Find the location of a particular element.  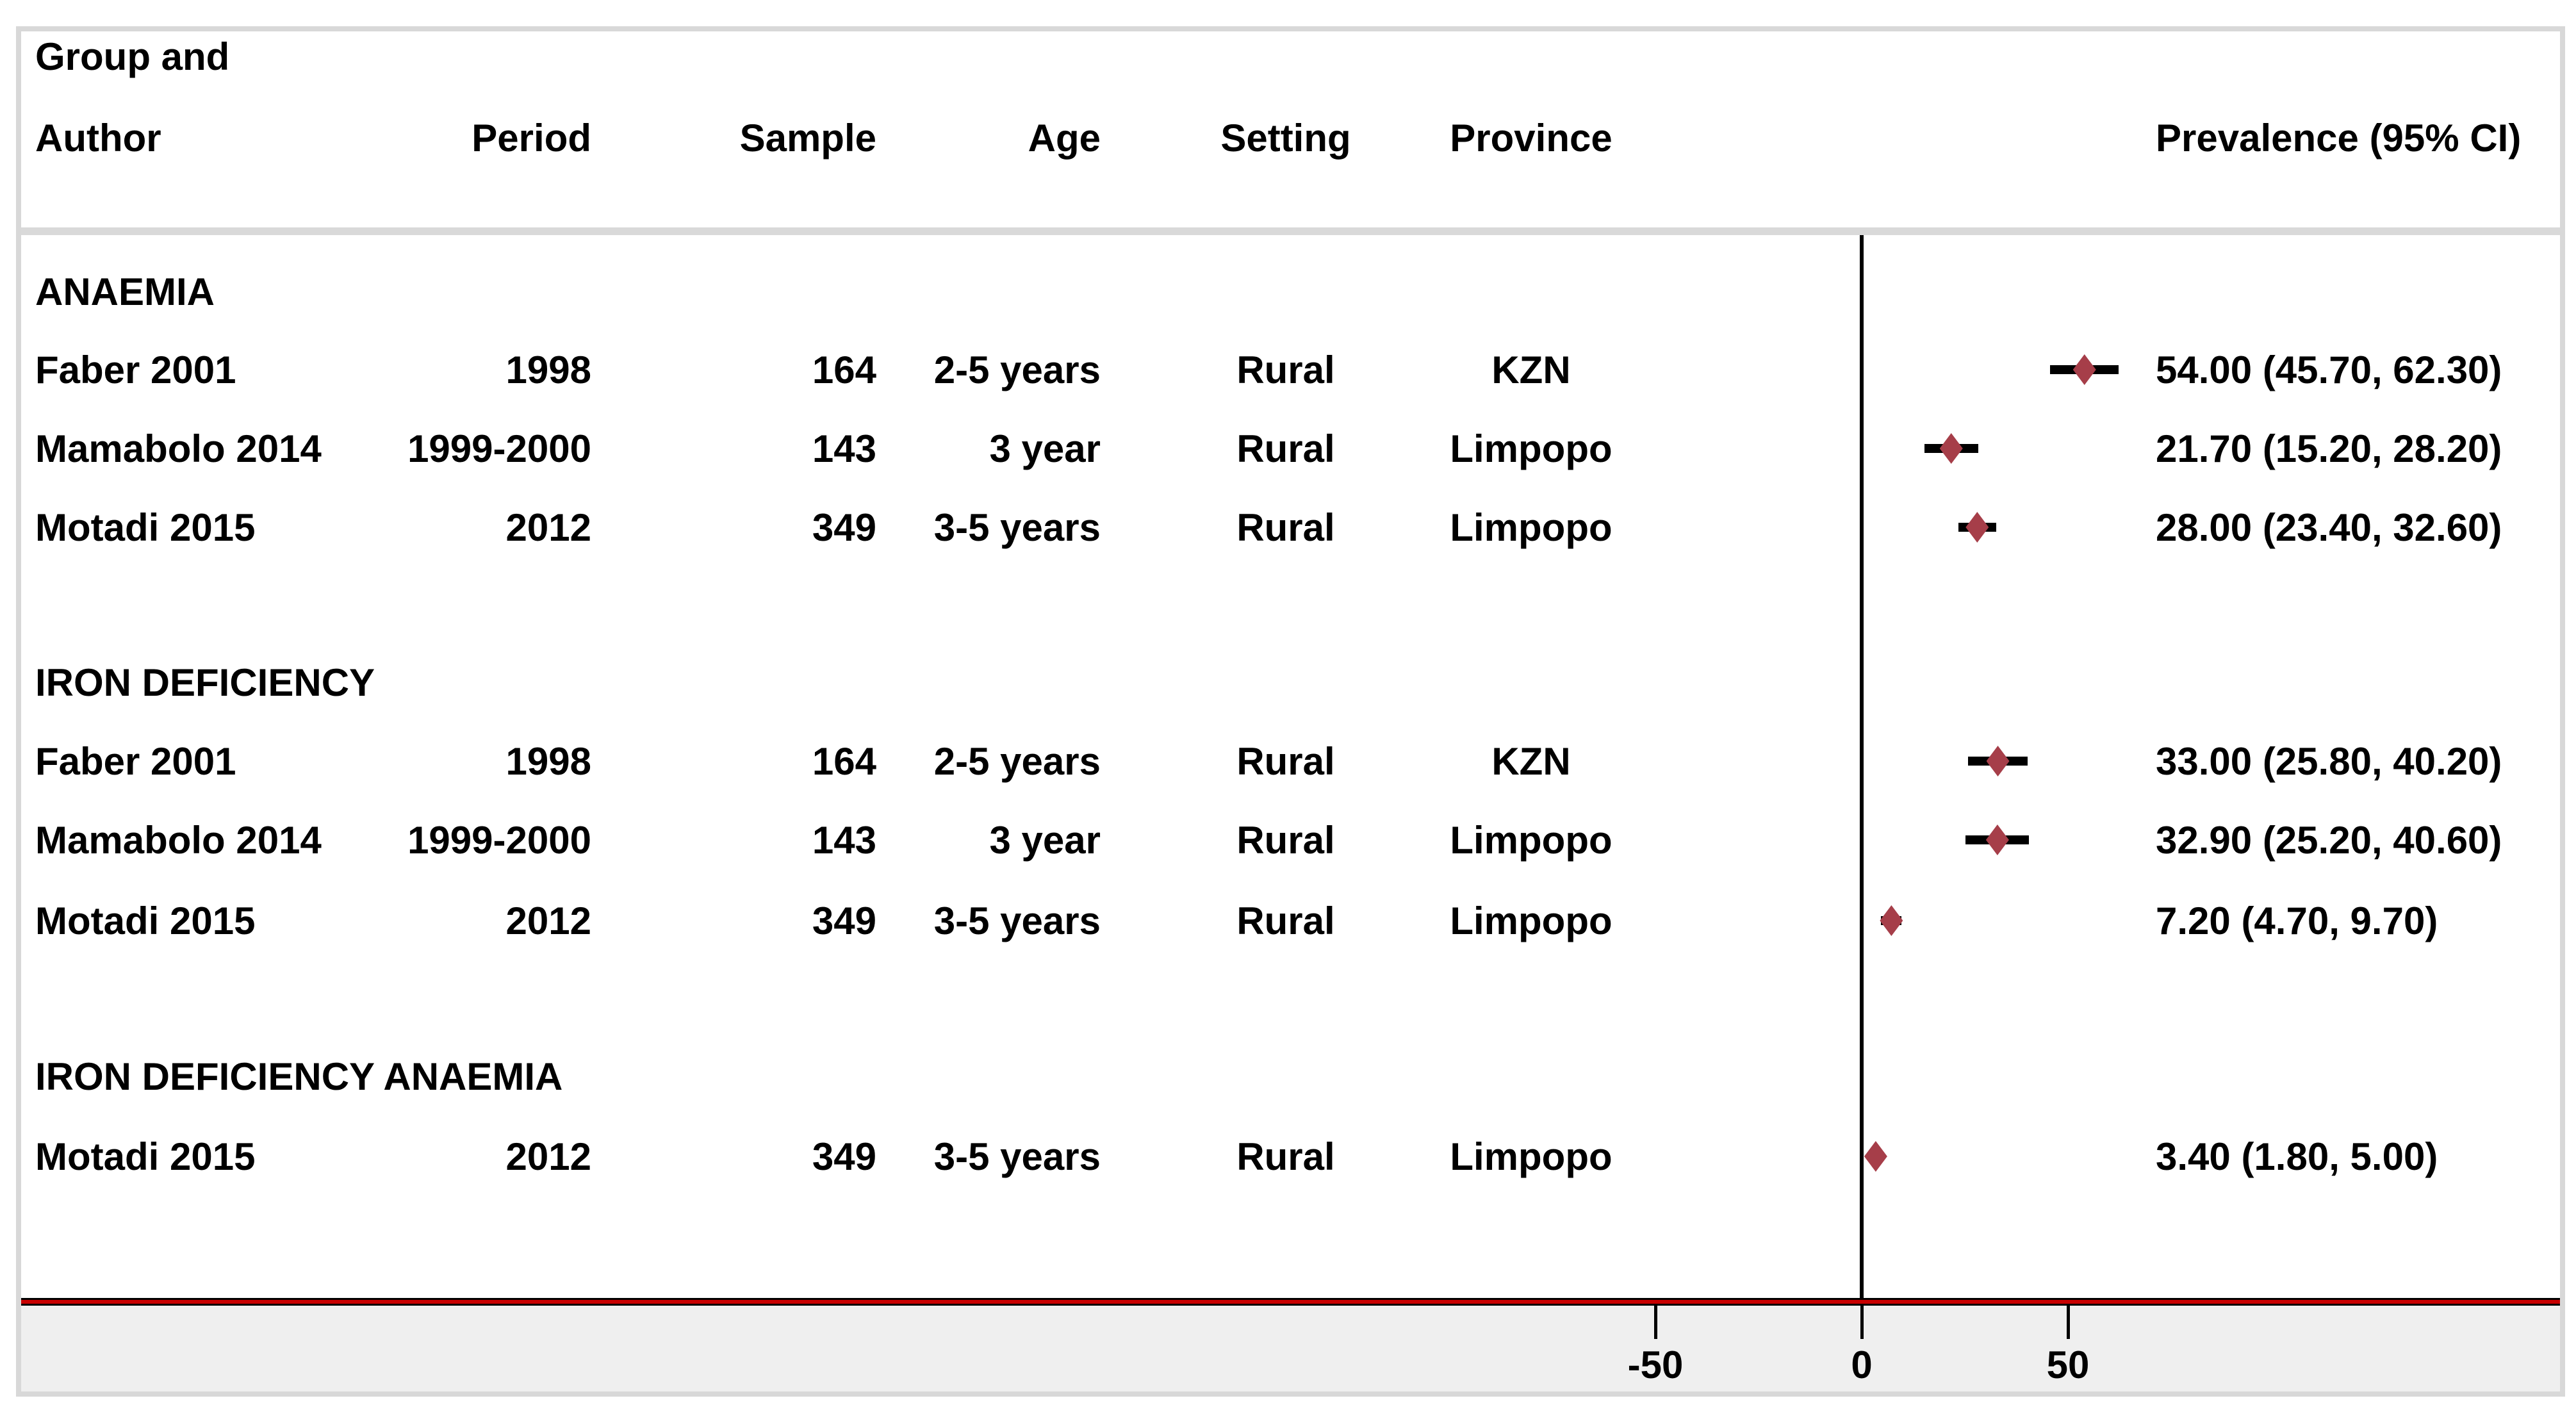

study-prevalence-ci: 32.90 (25.20, 40.60) is located at coordinates (2329, 840).